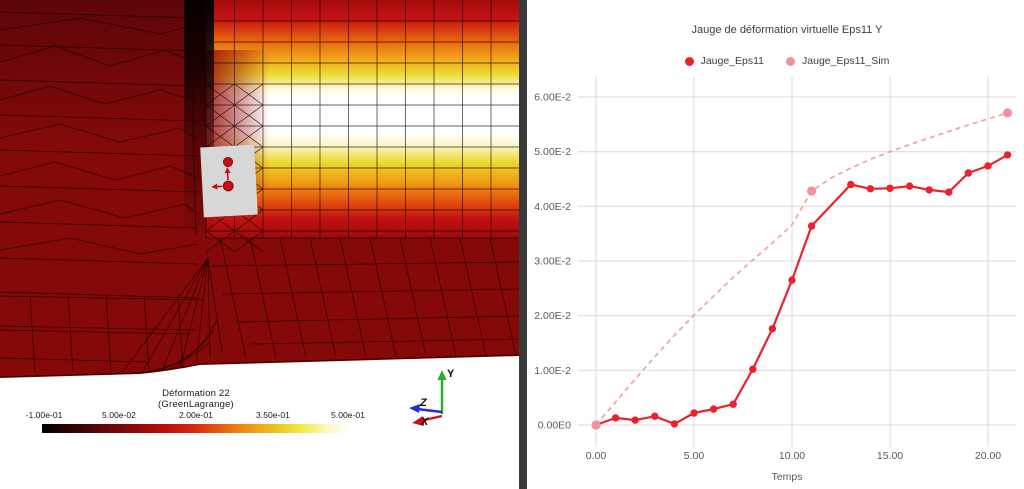 This screenshot has height=489, width=1024. I want to click on gauge-up-arrowhead-icon, so click(227, 170).